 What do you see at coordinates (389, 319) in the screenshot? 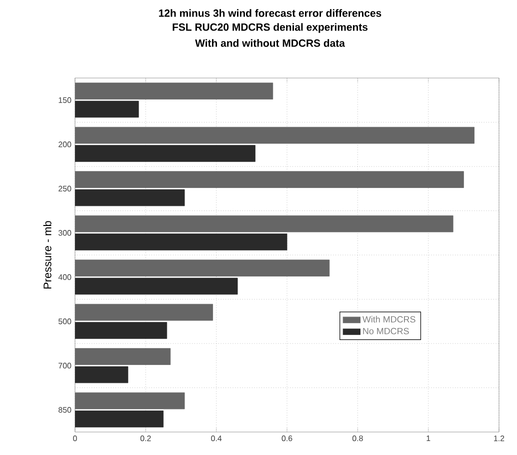
I see `legend-label: With MDCRS` at bounding box center [389, 319].